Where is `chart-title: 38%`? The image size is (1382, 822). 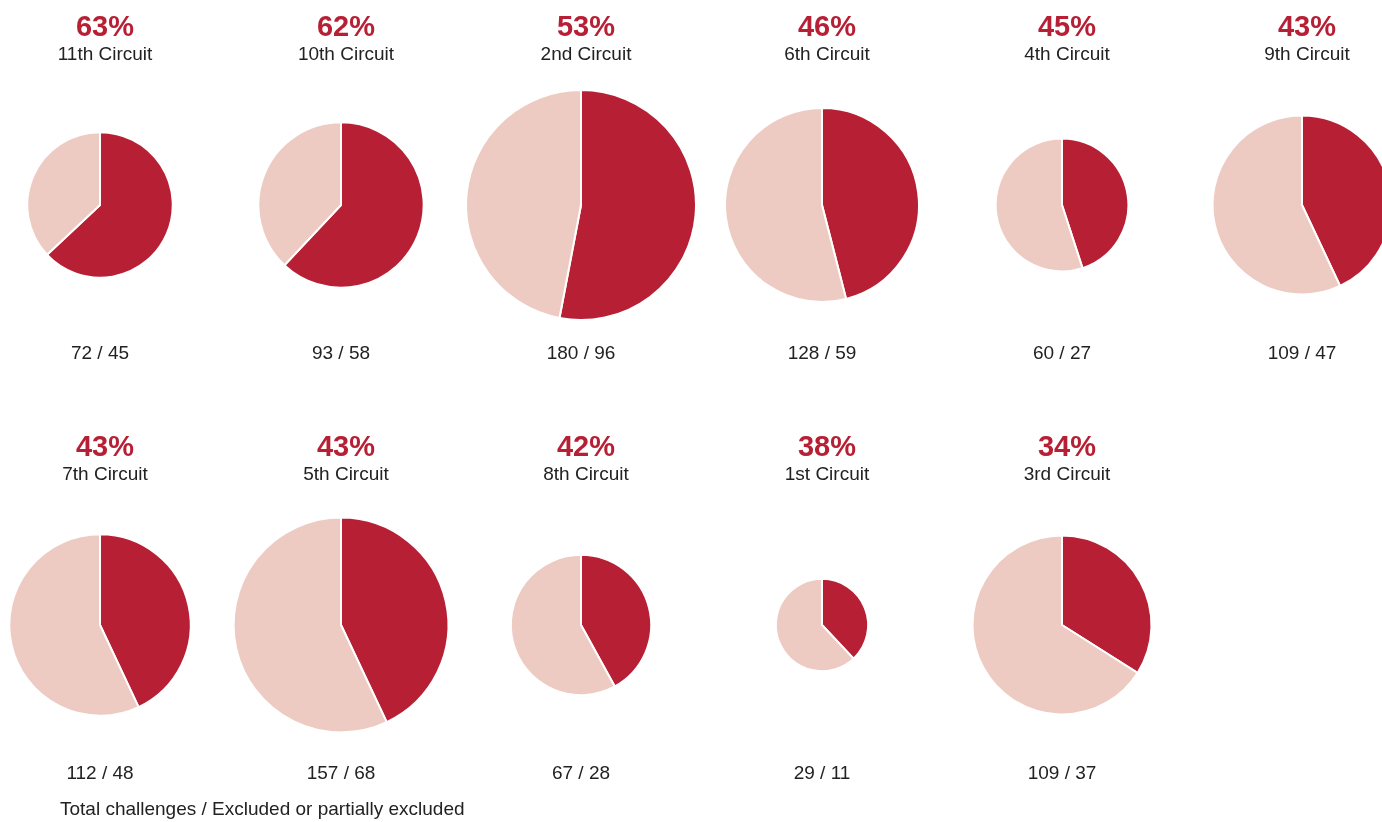
chart-title: 38% is located at coordinates (827, 445).